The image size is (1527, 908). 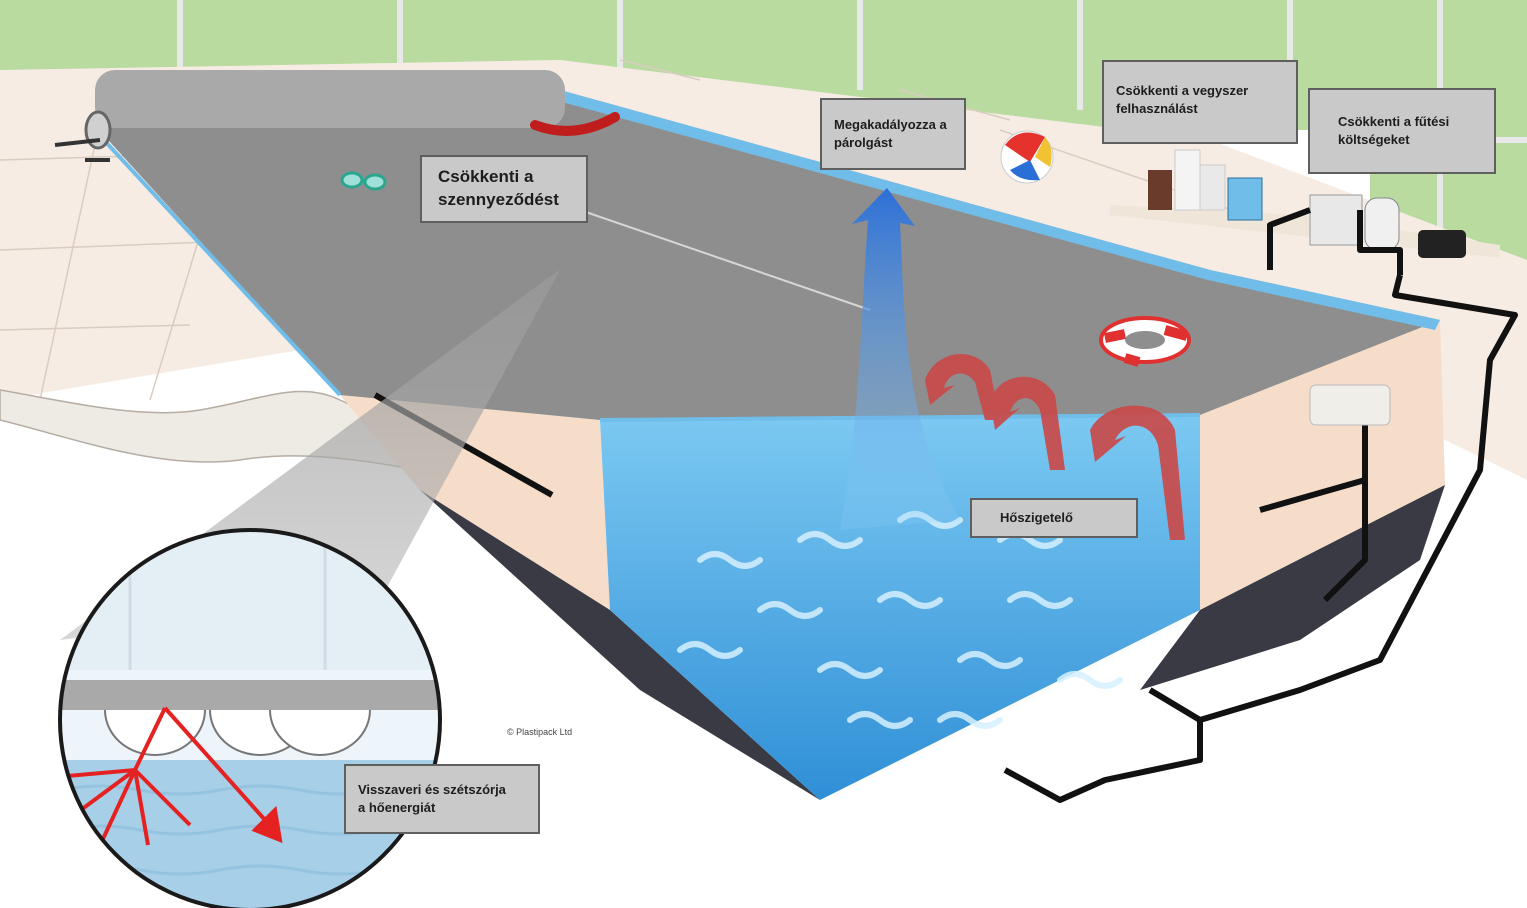 What do you see at coordinates (1055, 446) in the screenshot?
I see `heat-arrows` at bounding box center [1055, 446].